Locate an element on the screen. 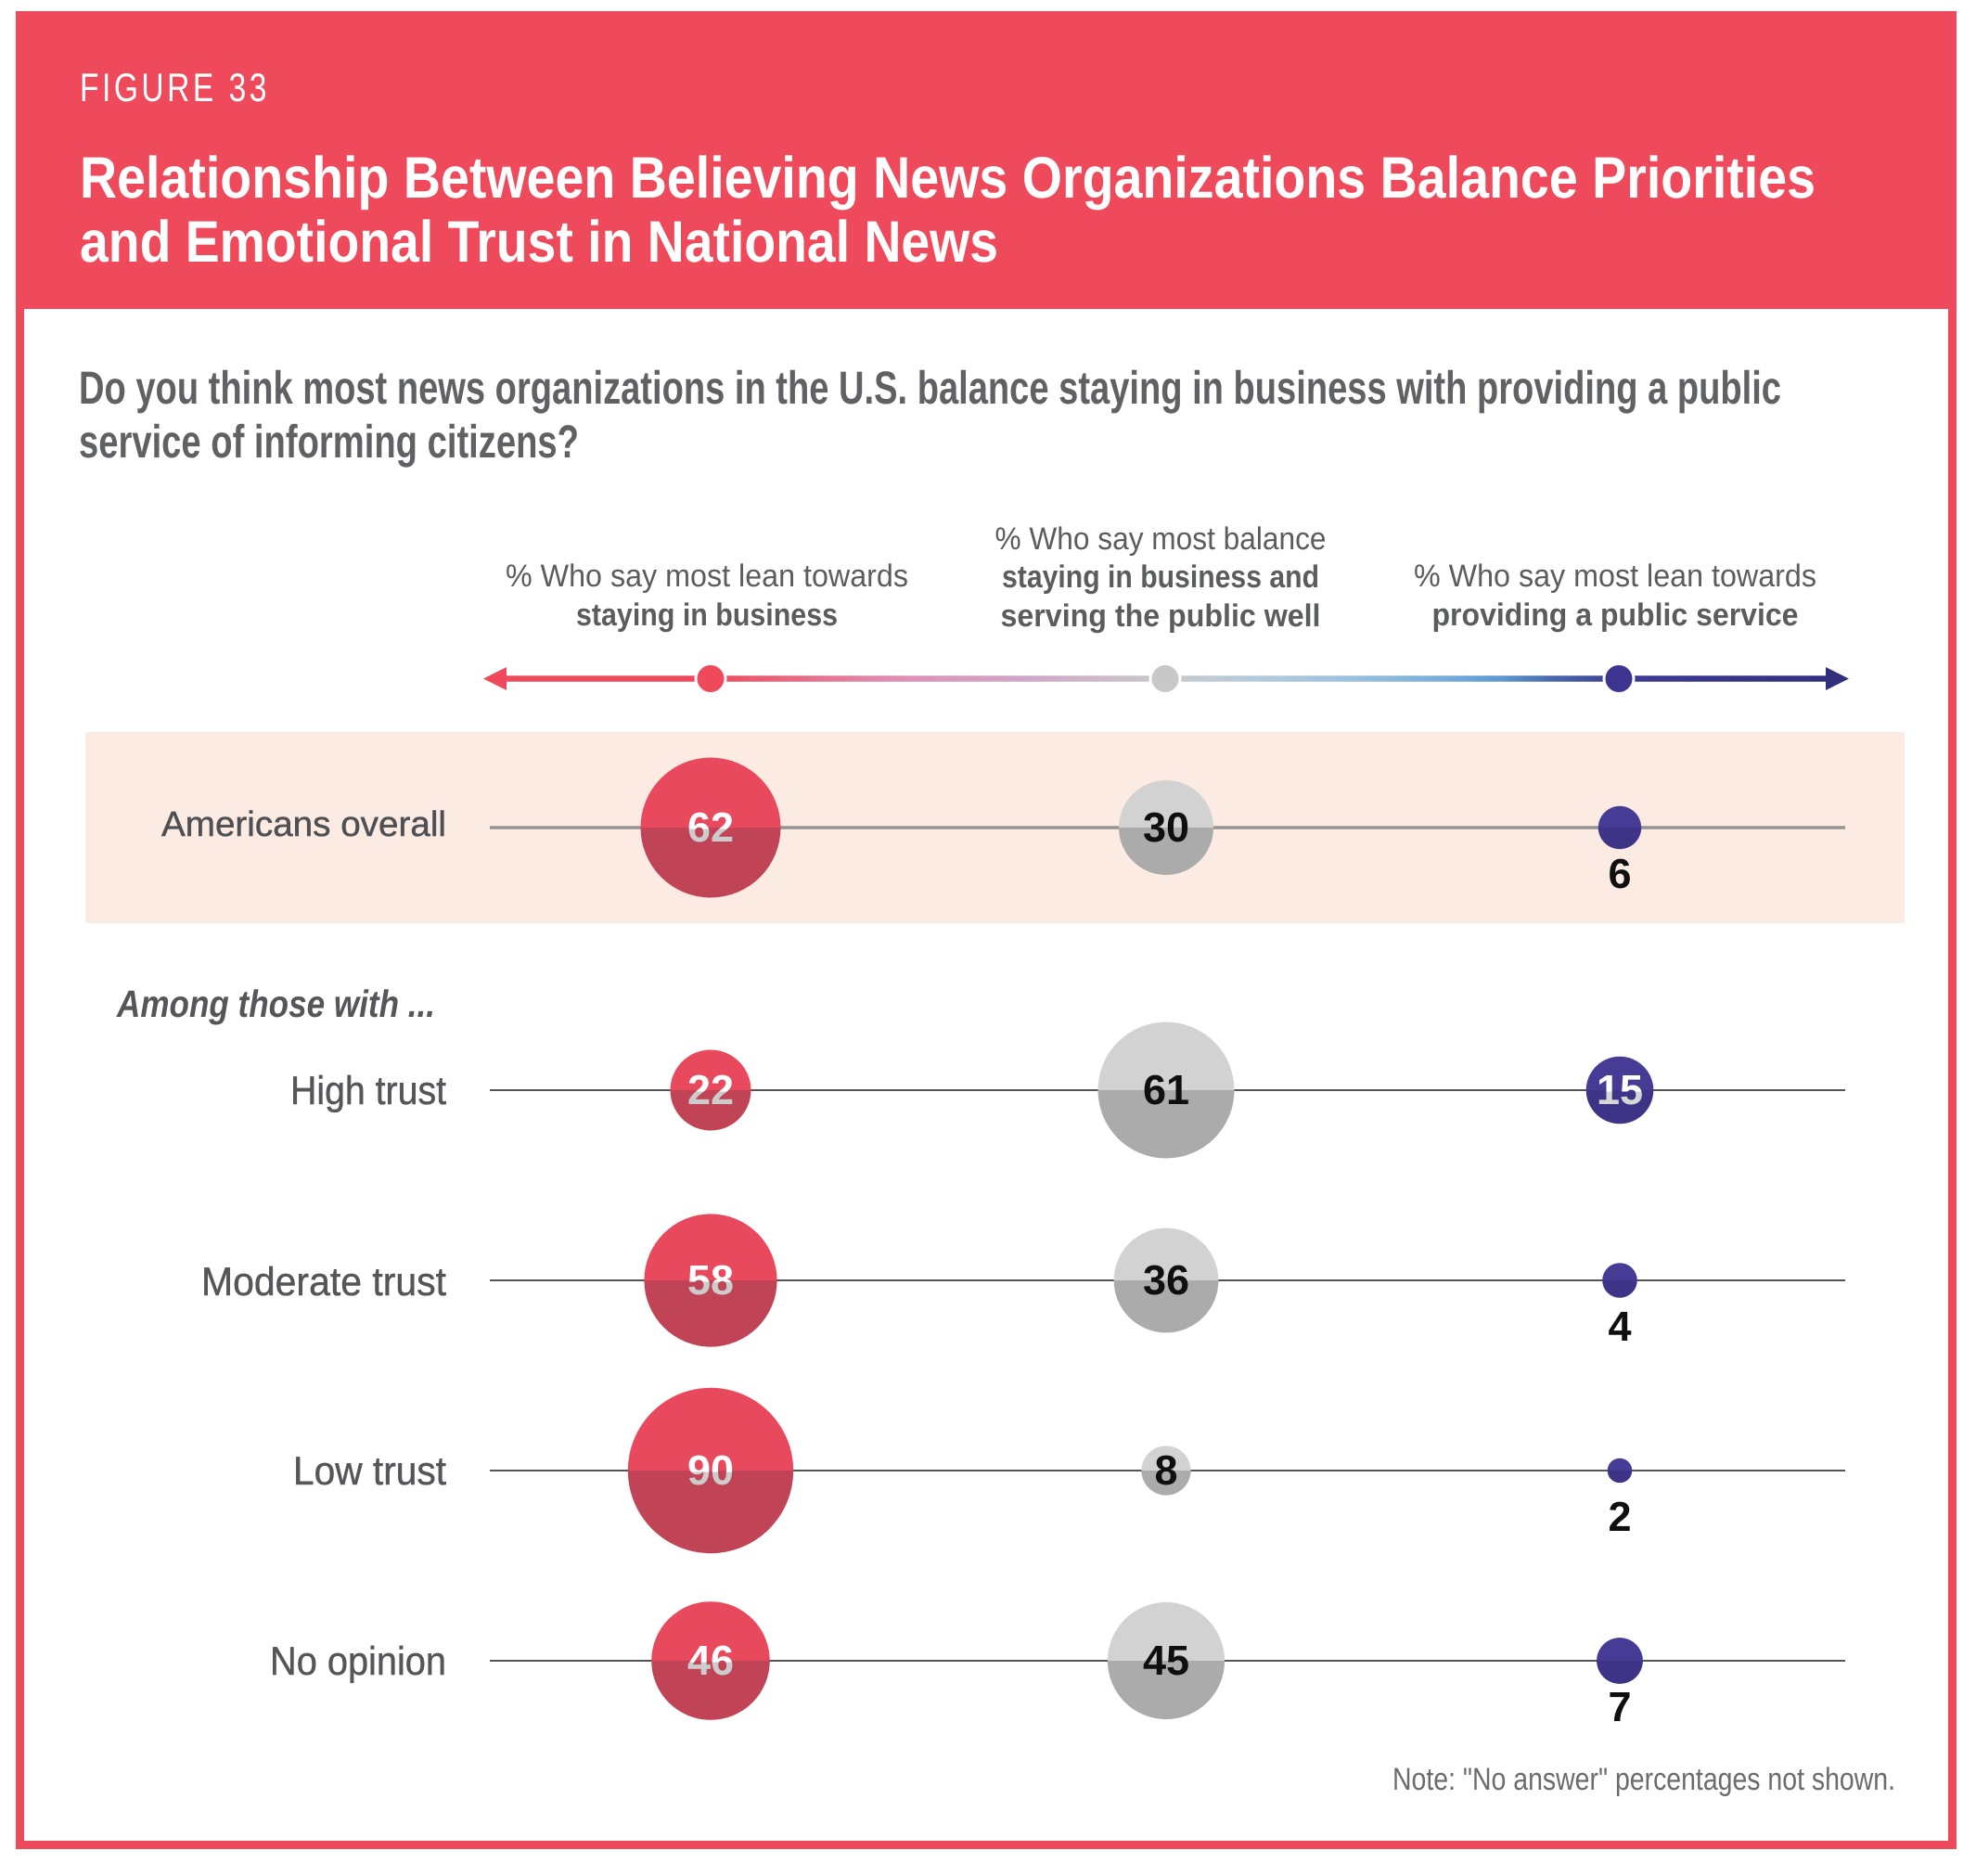 This screenshot has width=1976, height=1876. svg-text: 30 is located at coordinates (1166, 827).